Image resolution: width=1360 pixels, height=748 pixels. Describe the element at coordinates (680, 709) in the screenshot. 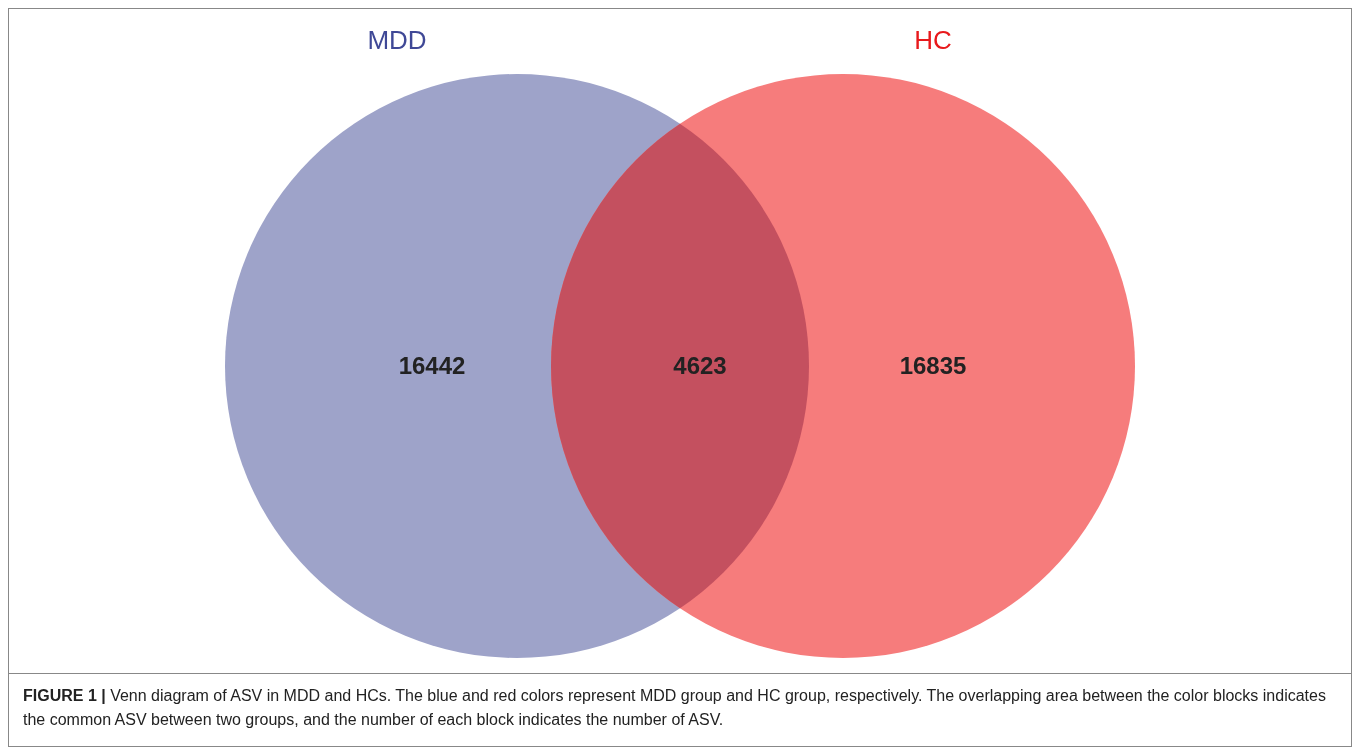

I see `caption: FIGURE 1 | Venn diagram of ASV in MDD and HCs. The blue and red colors represent MDD group and HC group, respectively. The overlapping area between the color blocks indicates the common ASV between two groups, and the number of each block indicates the number of ASV.` at that location.